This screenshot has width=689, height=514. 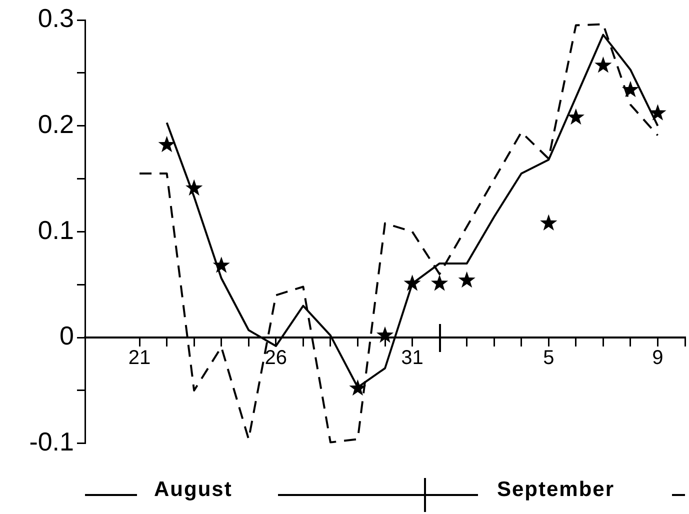 What do you see at coordinates (193, 490) in the screenshot?
I see `text: August` at bounding box center [193, 490].